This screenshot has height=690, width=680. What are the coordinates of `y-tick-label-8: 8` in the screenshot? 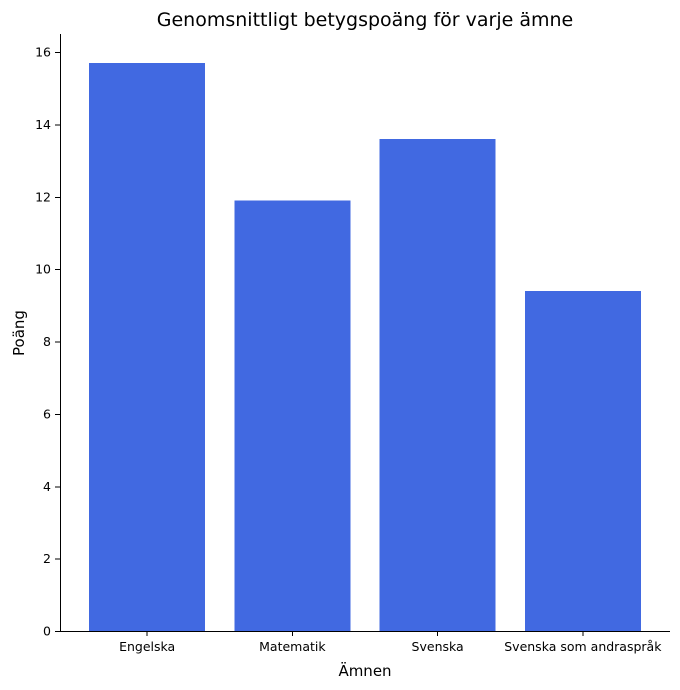 It's located at (47, 341).